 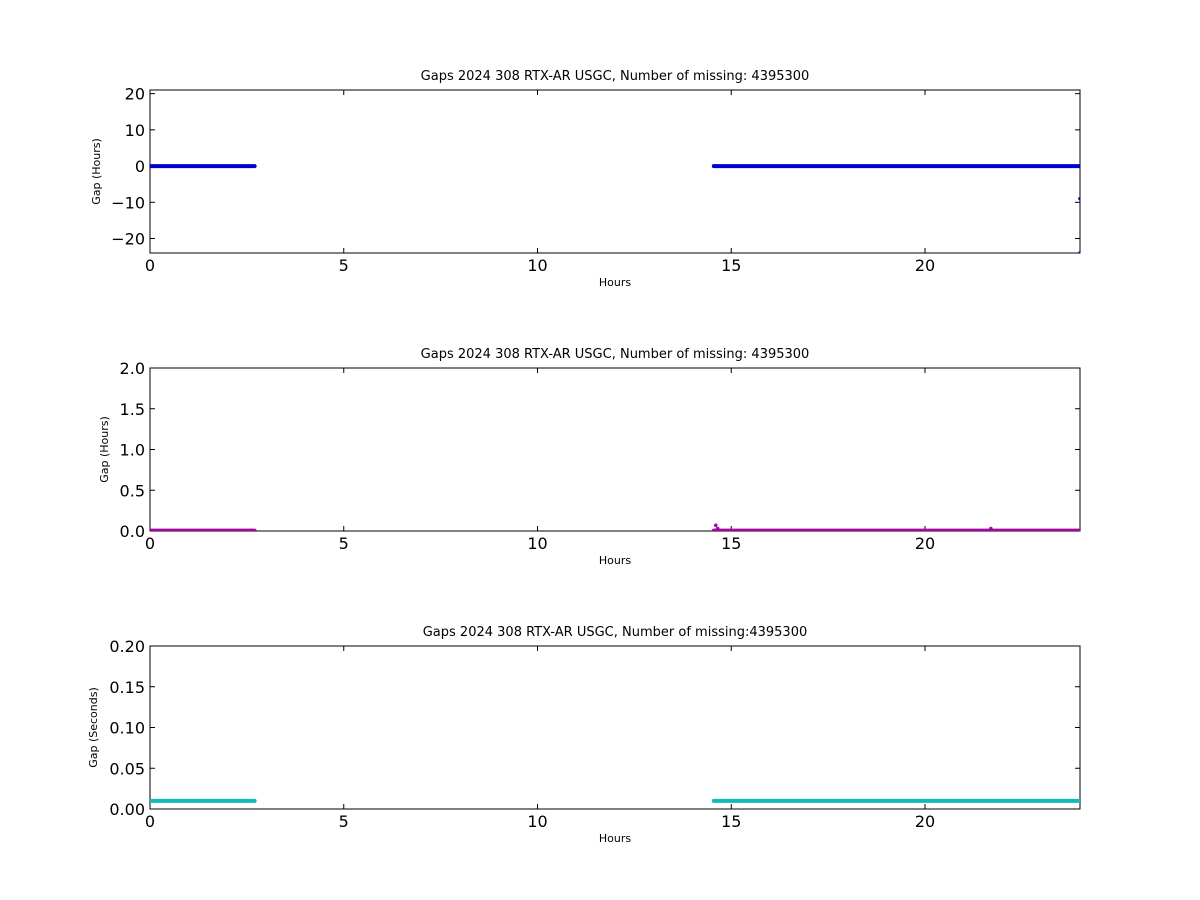 What do you see at coordinates (135, 94) in the screenshot?
I see `y-tick-label: 20` at bounding box center [135, 94].